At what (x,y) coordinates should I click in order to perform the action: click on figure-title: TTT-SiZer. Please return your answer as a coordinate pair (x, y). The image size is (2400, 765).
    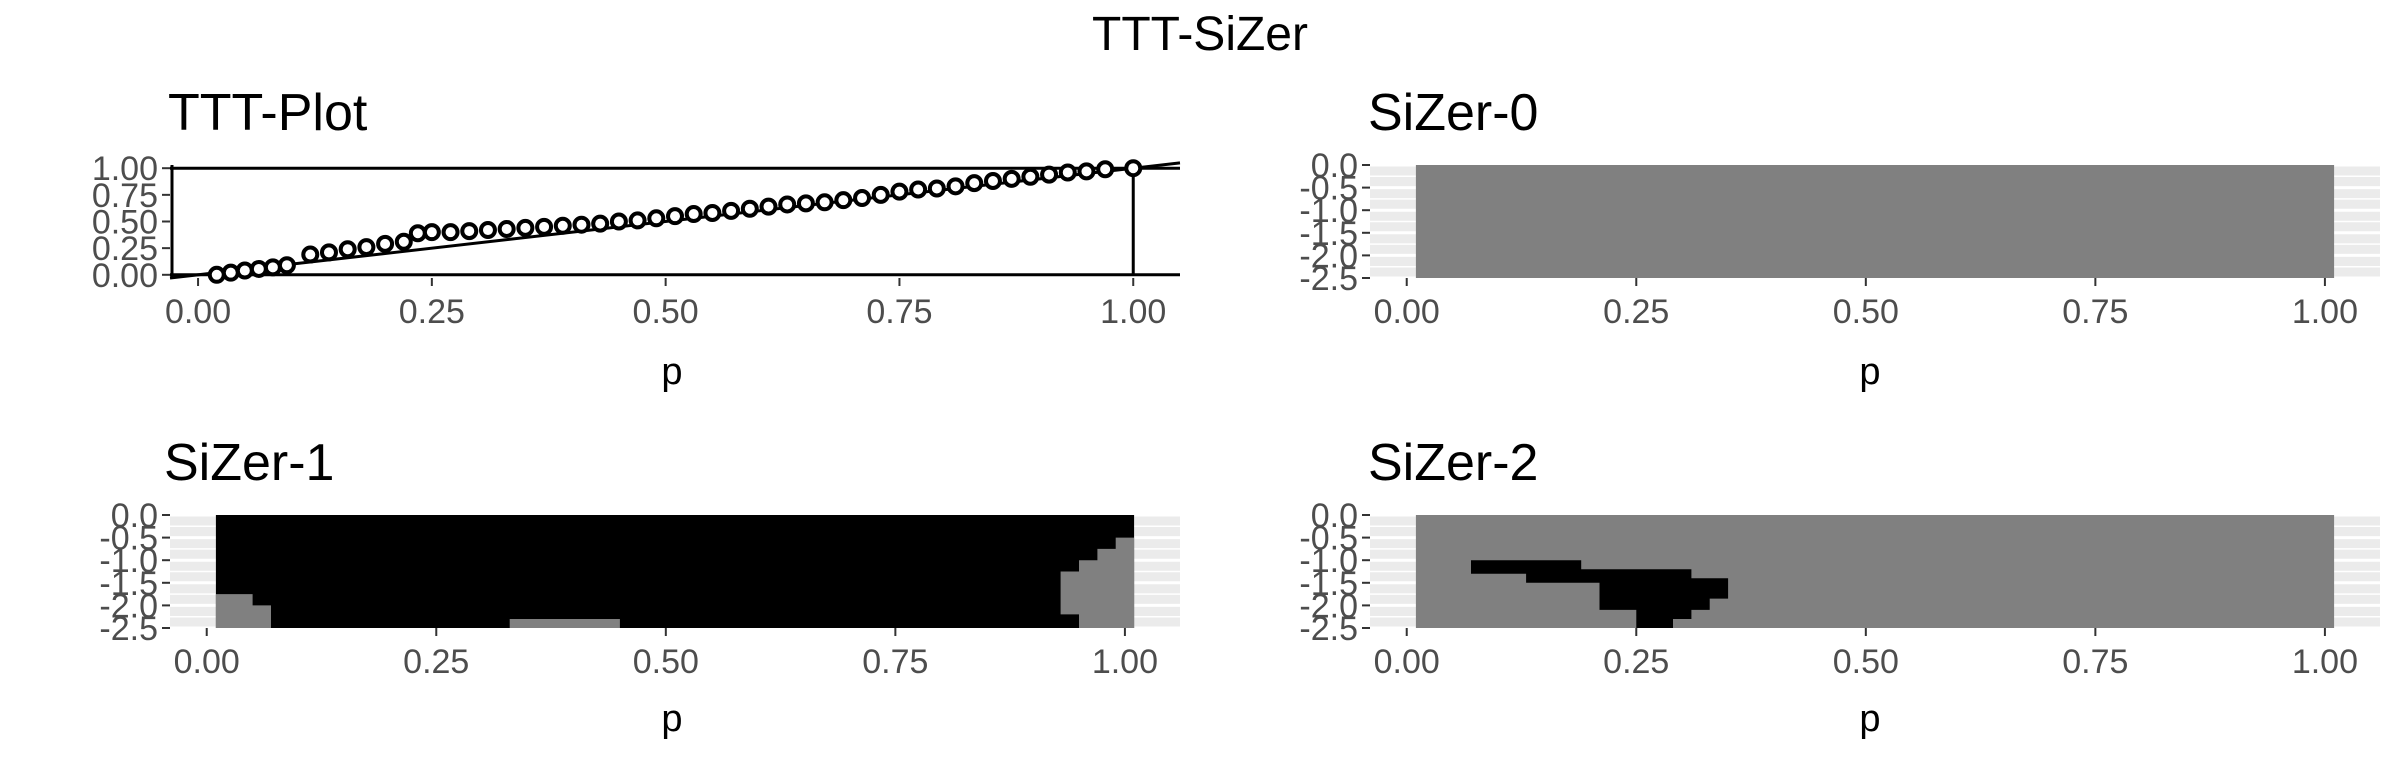
    Looking at the image, I should click on (1200, 34).